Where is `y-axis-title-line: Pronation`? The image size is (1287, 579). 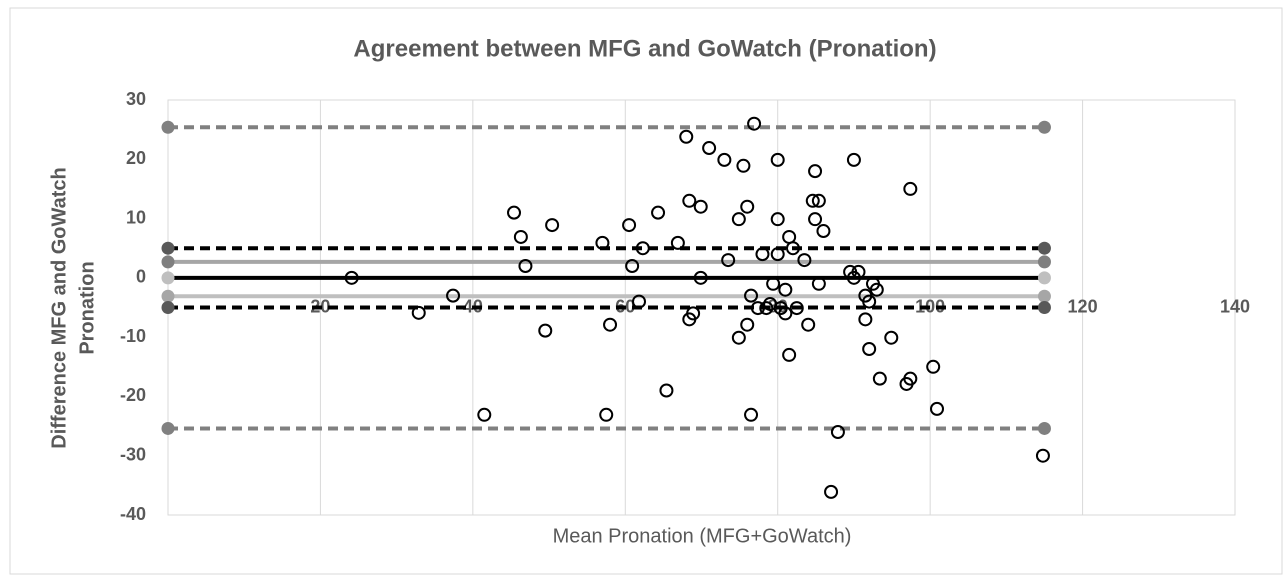 y-axis-title-line: Pronation is located at coordinates (87, 307).